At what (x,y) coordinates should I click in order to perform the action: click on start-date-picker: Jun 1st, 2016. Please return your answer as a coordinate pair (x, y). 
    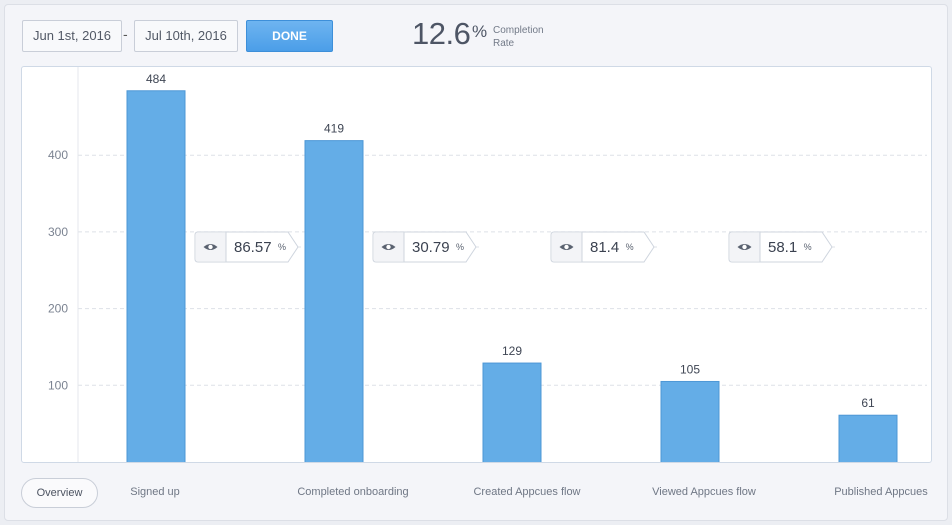
    Looking at the image, I should click on (72, 36).